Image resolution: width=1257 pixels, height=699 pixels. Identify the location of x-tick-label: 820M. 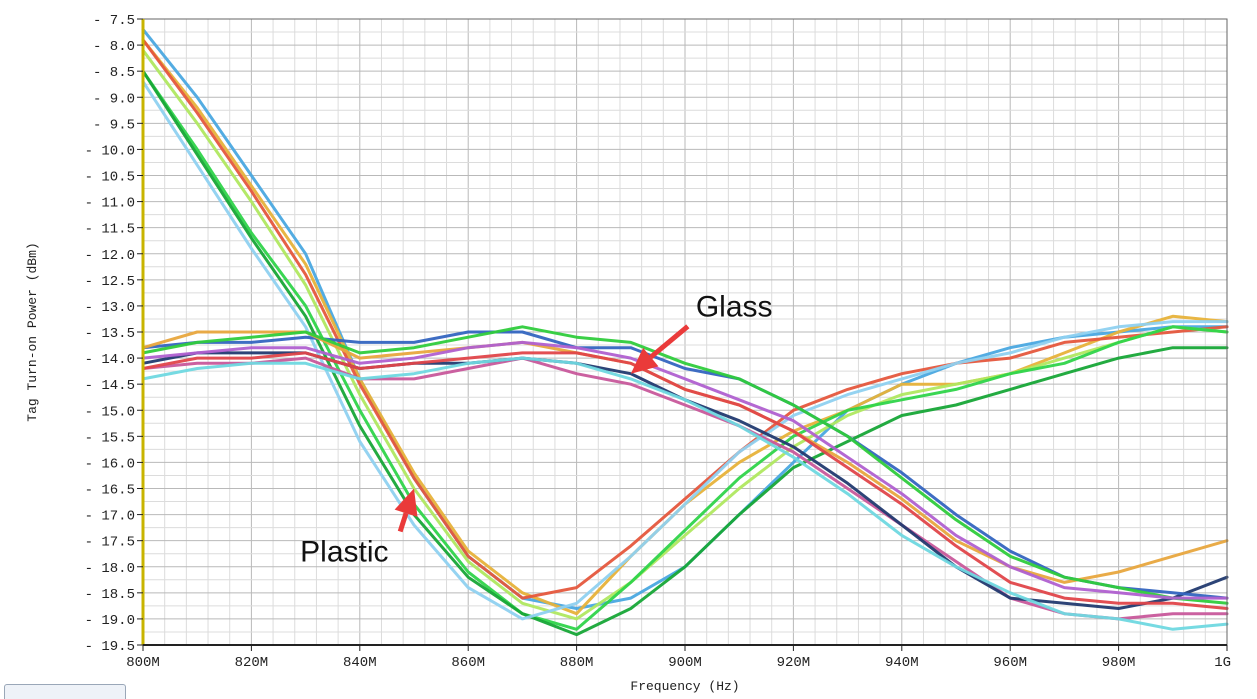
(252, 663).